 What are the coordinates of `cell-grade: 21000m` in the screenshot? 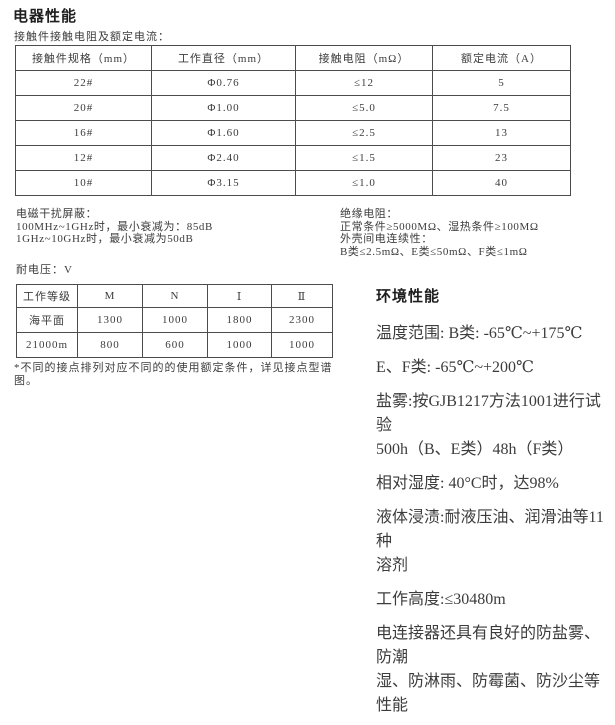 It's located at (47, 345).